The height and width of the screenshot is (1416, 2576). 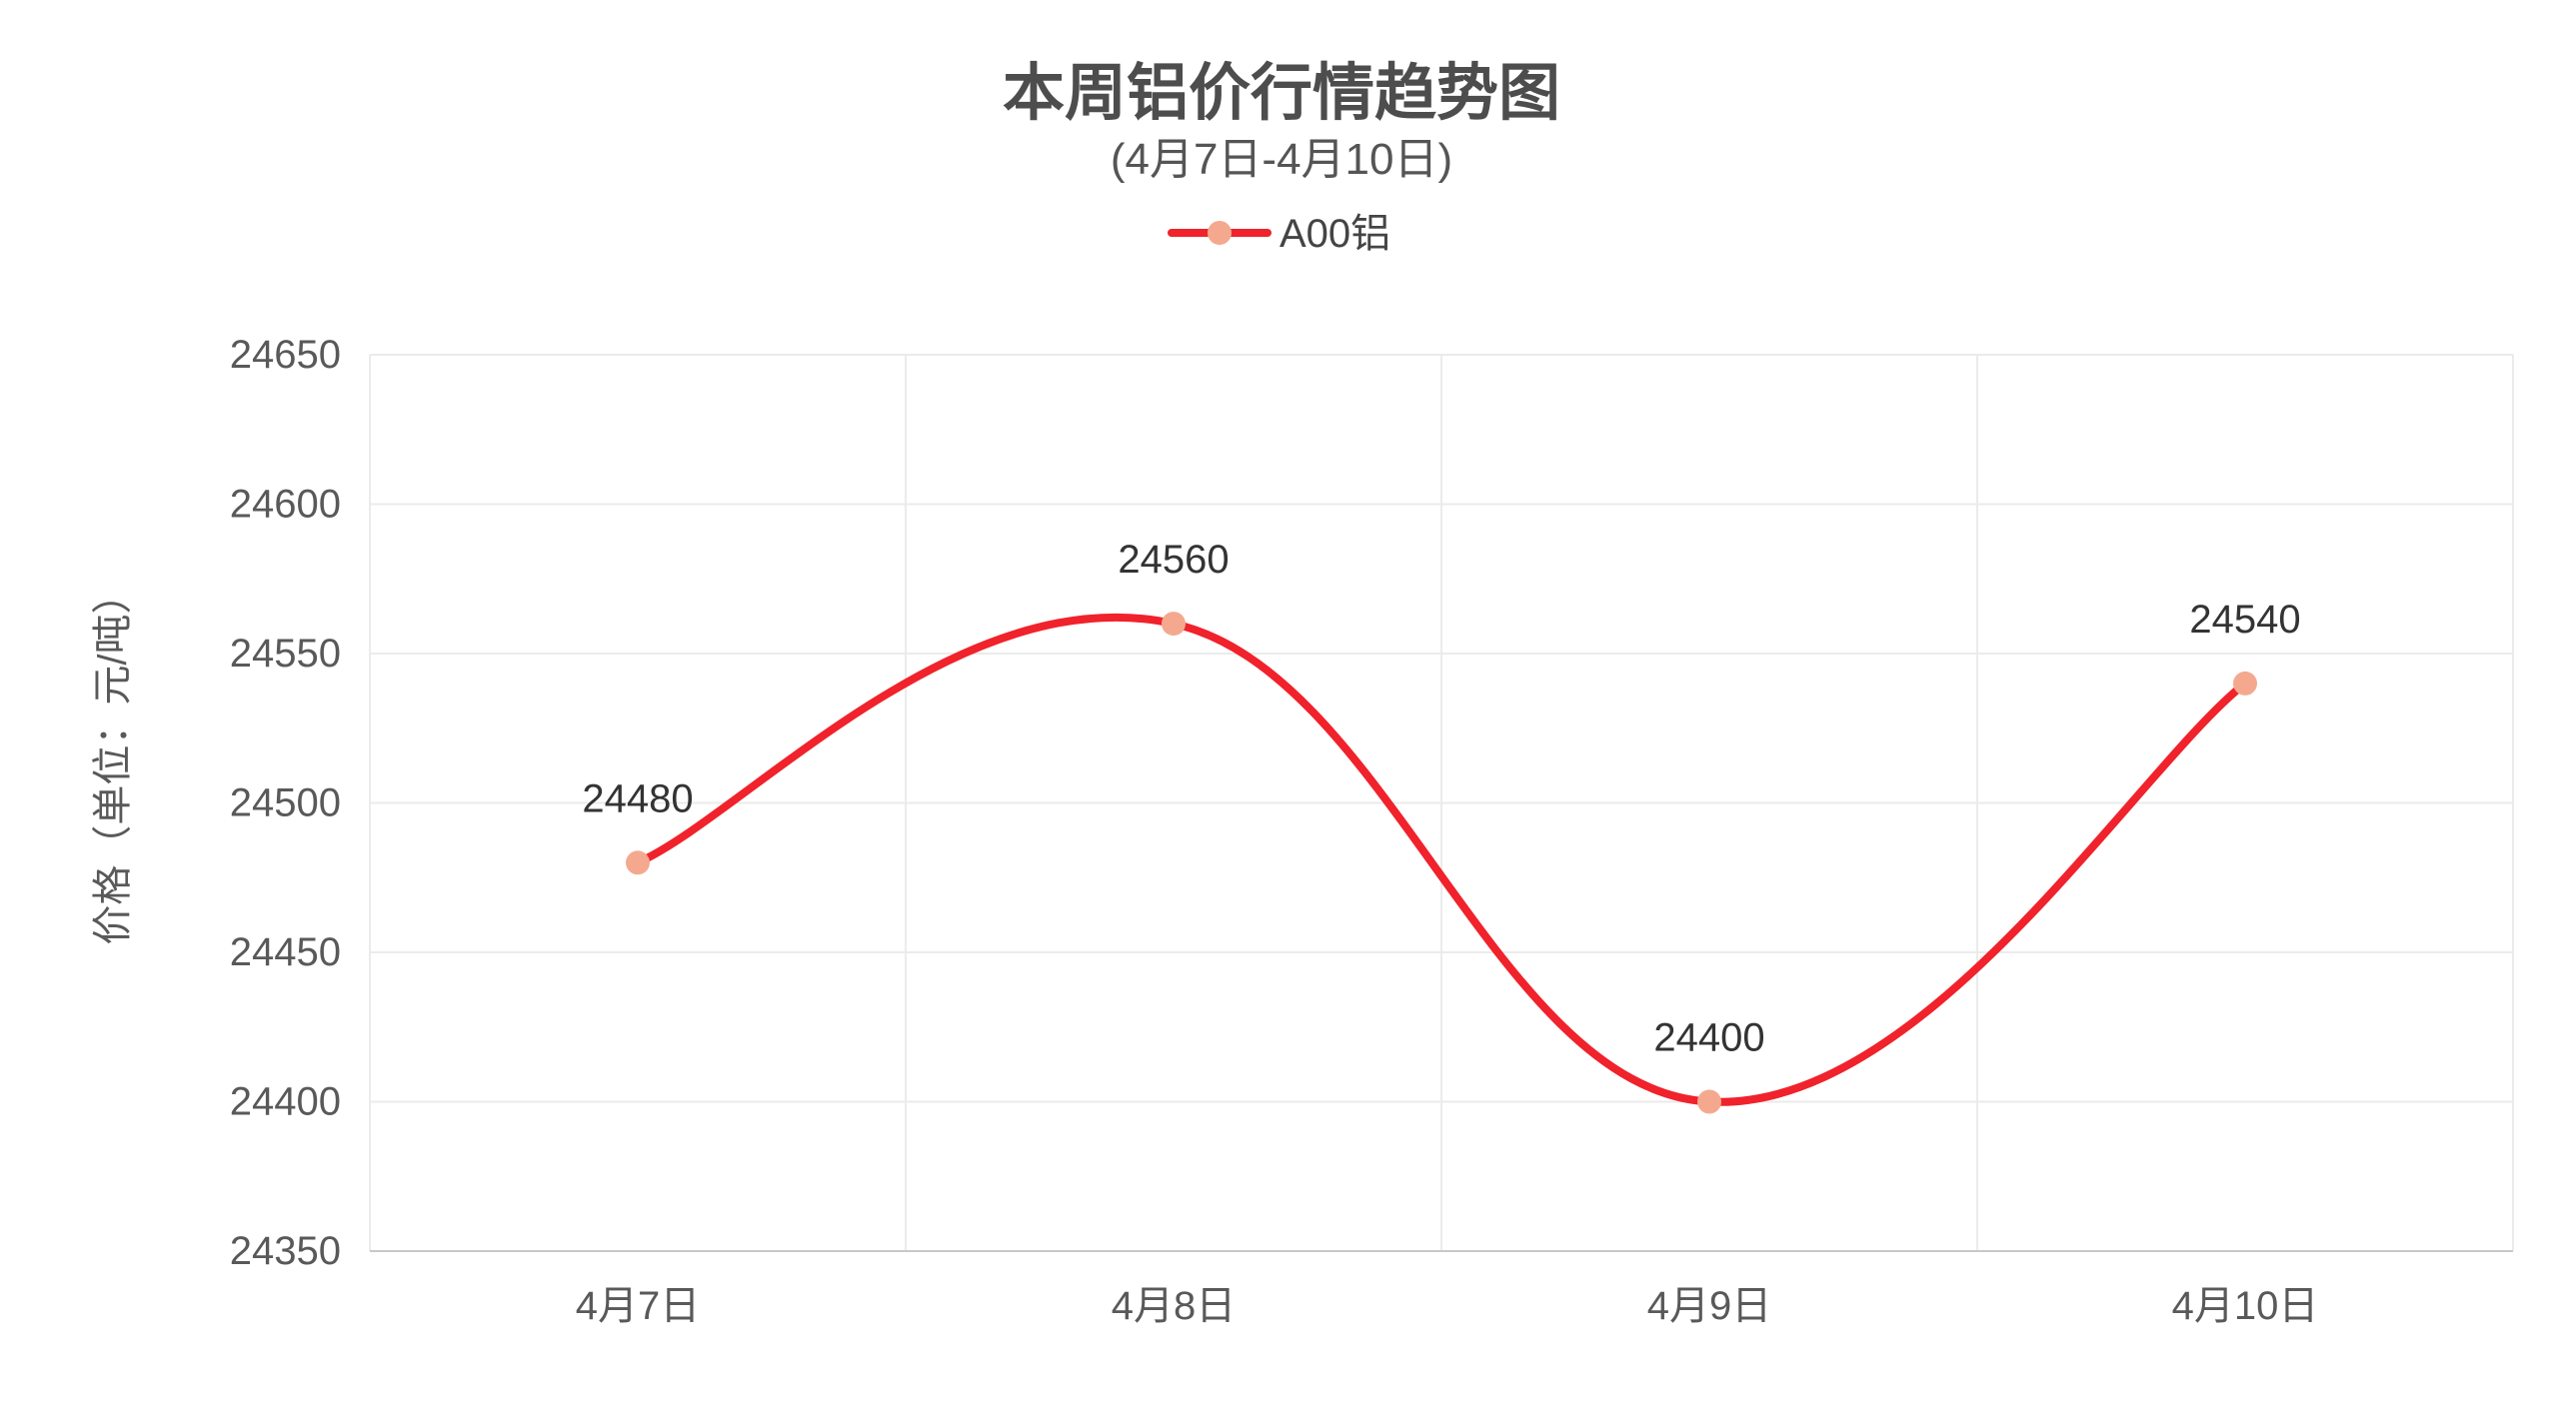 I want to click on data-label: 24560, so click(x=1174, y=560).